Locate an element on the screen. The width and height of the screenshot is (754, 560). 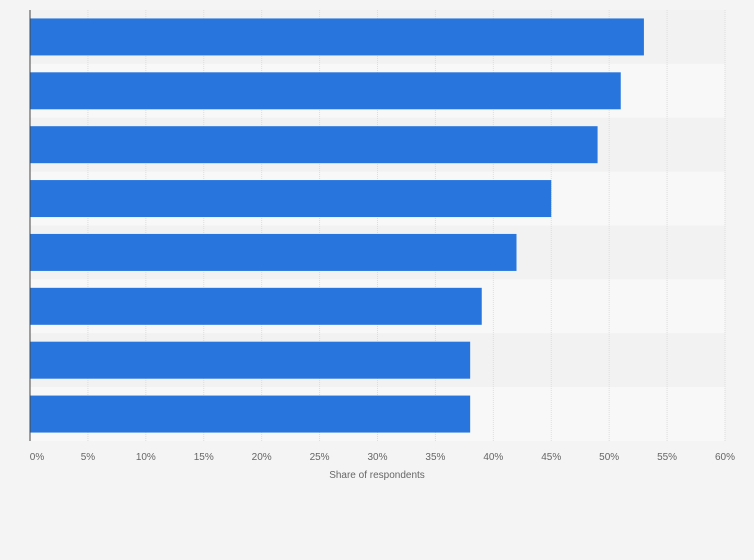
x-tick-label: 5% is located at coordinates (88, 457).